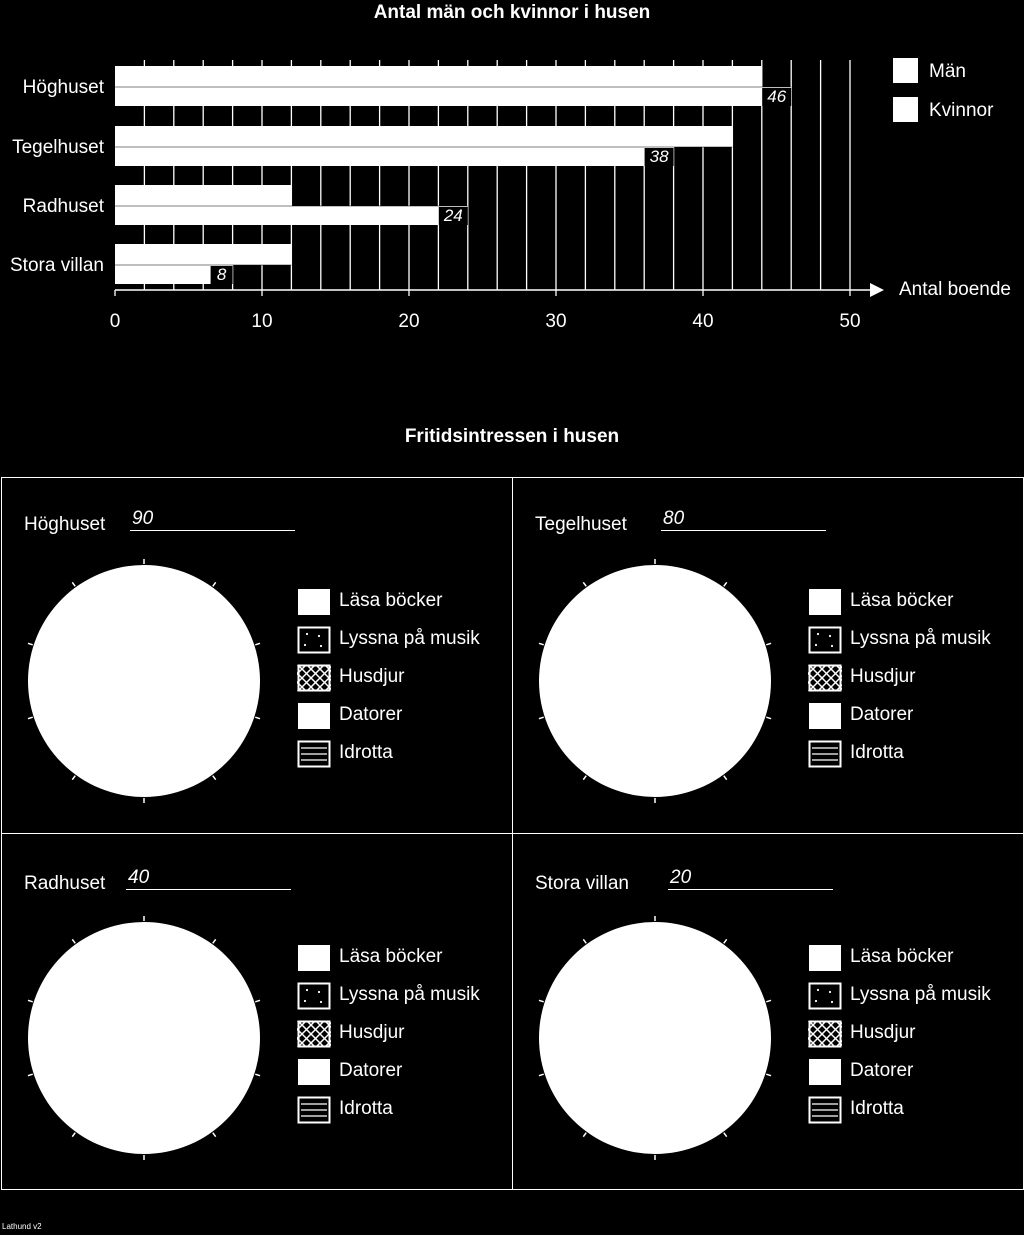 The image size is (1024, 1235). What do you see at coordinates (512, 12) in the screenshot?
I see `bar-chart-title: Antal män och kvinnor i husen` at bounding box center [512, 12].